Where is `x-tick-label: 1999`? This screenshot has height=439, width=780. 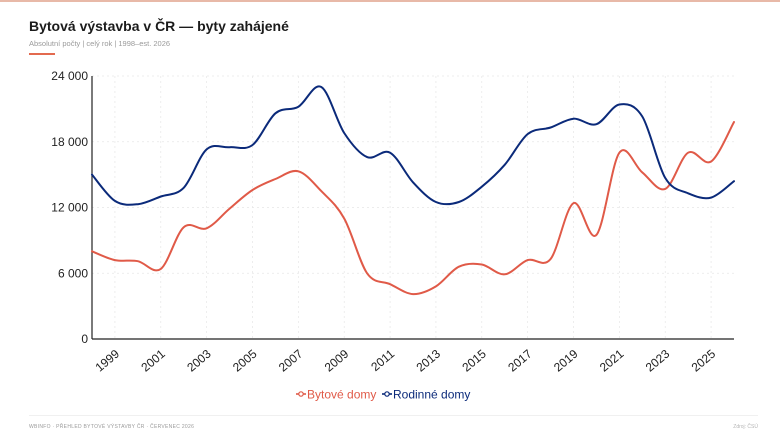
x-tick-label: 1999 is located at coordinates (108, 360).